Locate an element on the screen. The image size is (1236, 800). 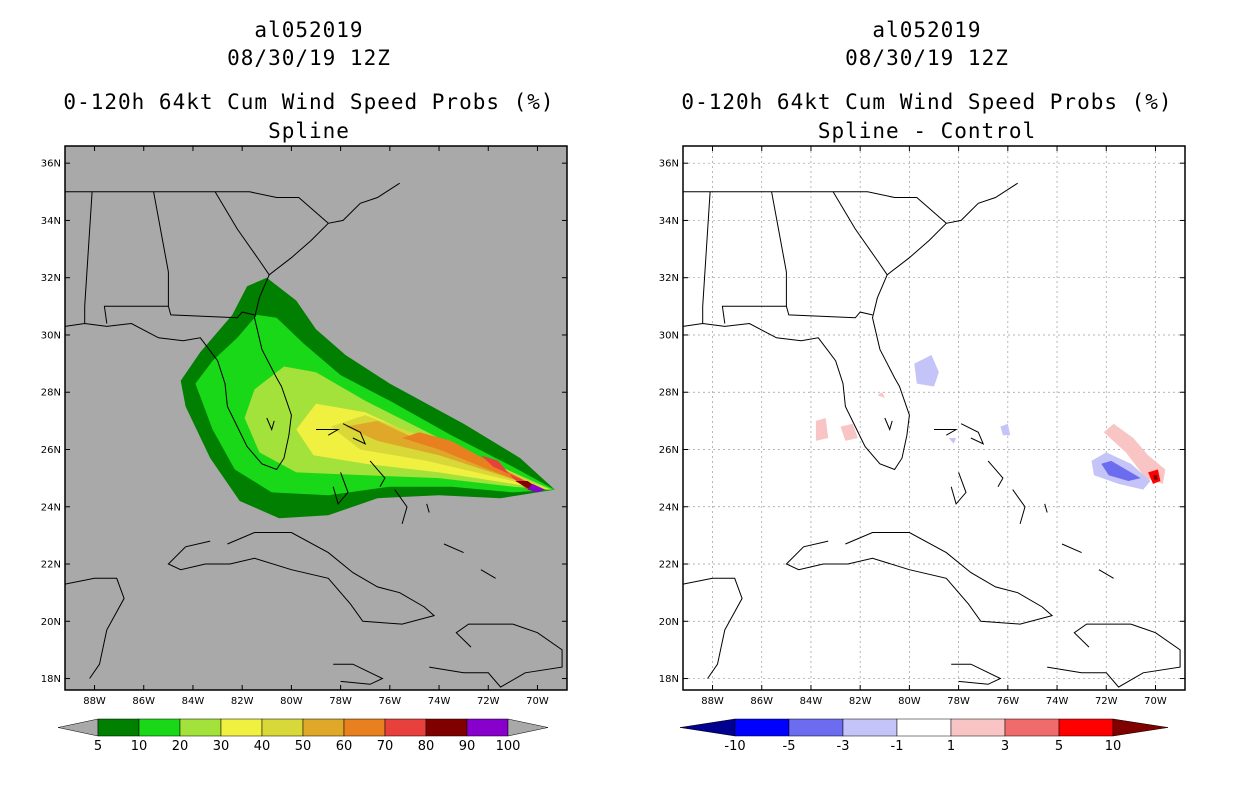
product-title: 0-120h 64kt Cum Wind Speed Probs (%) is located at coordinates (927, 102).